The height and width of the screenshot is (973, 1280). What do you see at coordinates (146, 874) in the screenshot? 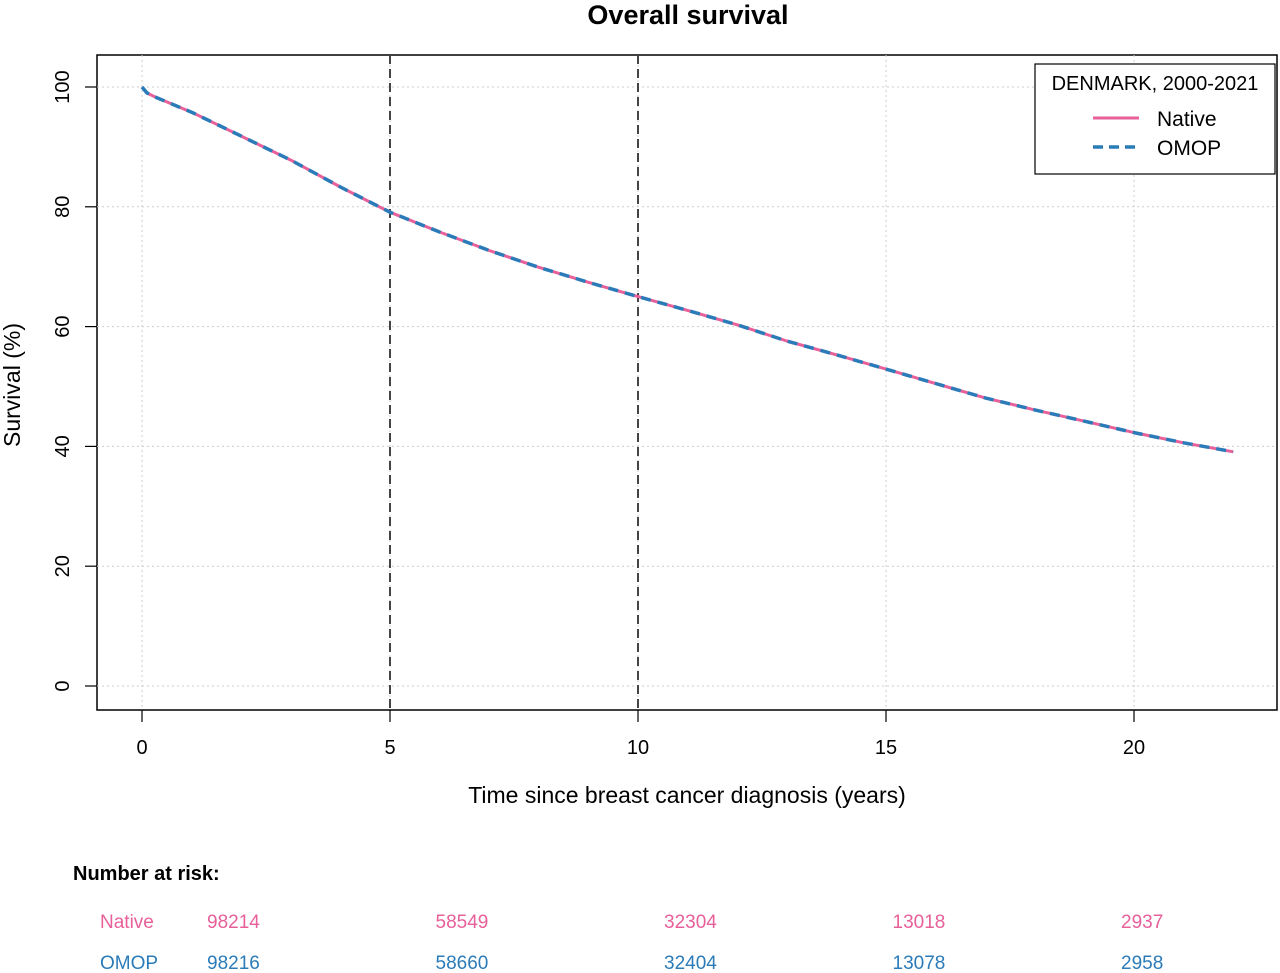
I see `risk-table-heading: Number at risk:` at bounding box center [146, 874].